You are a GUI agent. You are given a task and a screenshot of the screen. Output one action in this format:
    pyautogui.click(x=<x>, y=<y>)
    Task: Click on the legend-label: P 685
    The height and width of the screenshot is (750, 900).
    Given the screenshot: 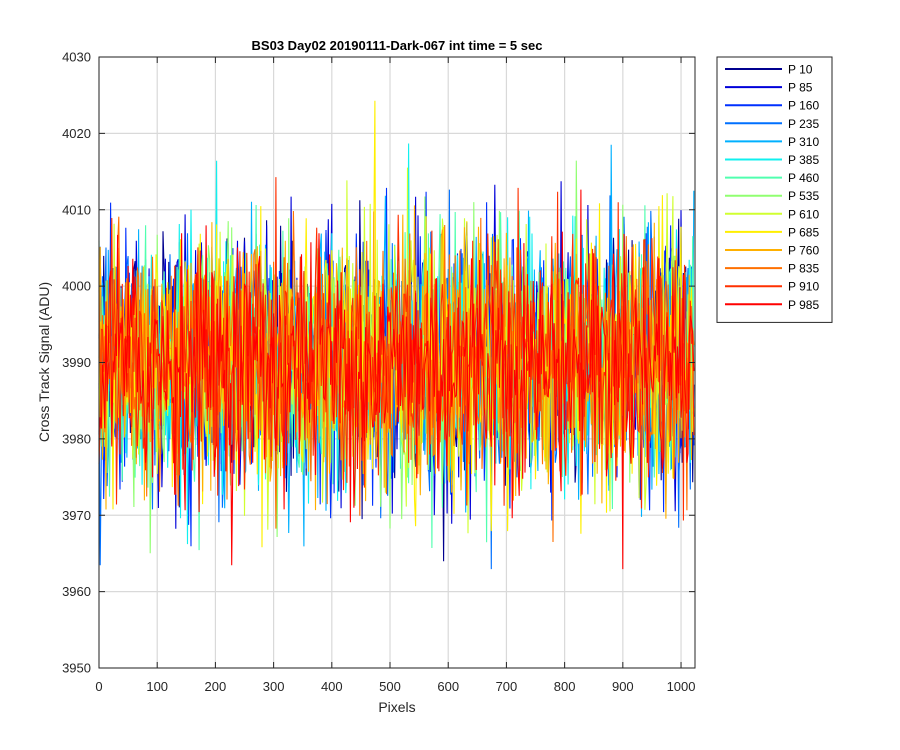 What is the action you would take?
    pyautogui.click(x=803, y=232)
    